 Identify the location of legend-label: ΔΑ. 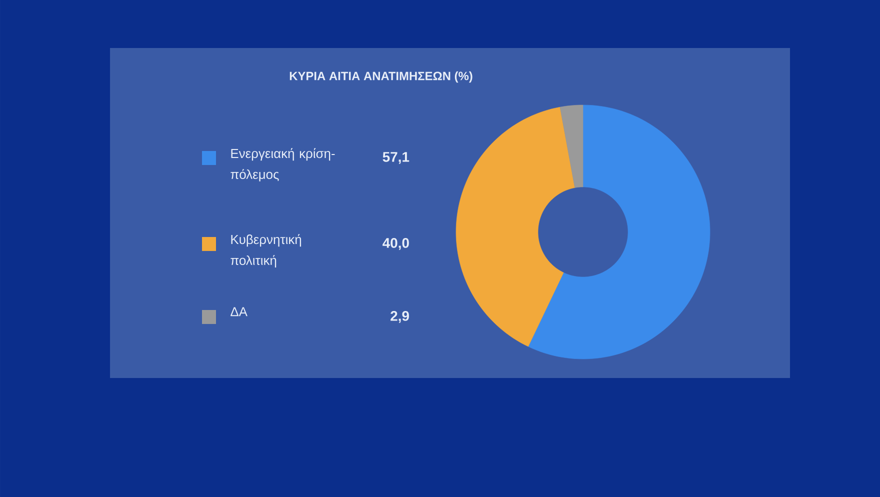
(239, 311).